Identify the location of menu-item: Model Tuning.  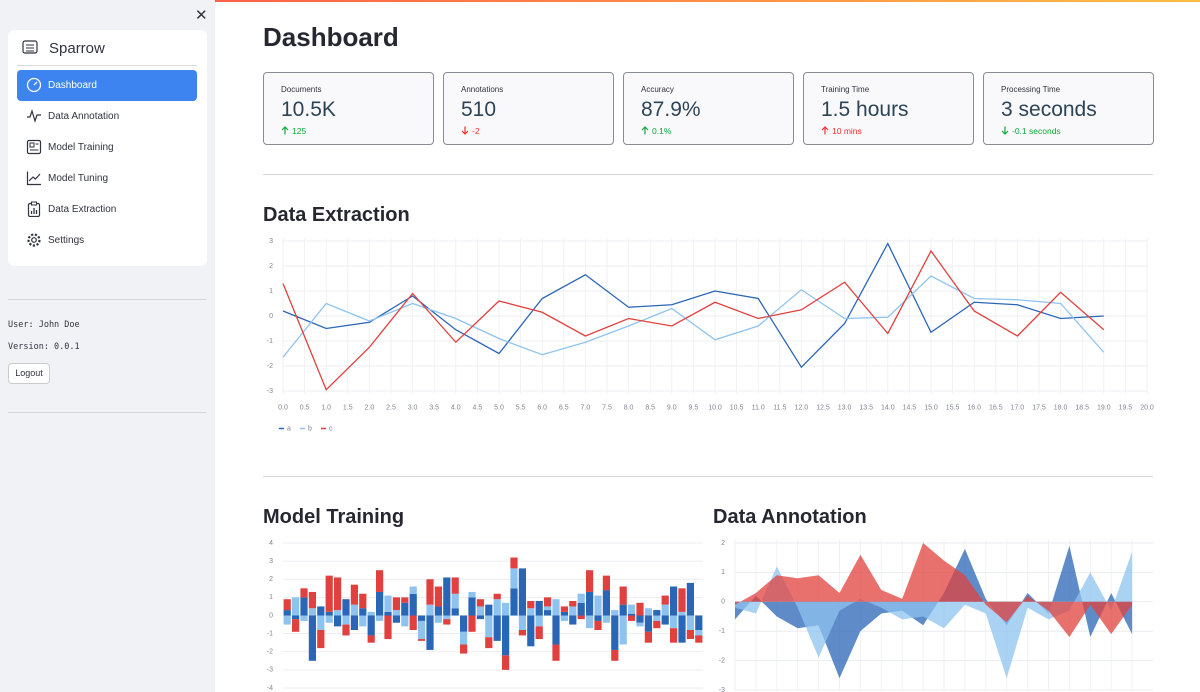
(107, 178).